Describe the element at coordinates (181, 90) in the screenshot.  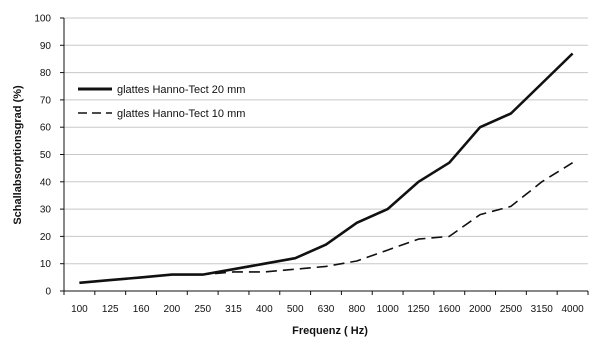
I see `legend-label-20mm: glattes Hanno-Tect 20 mm` at that location.